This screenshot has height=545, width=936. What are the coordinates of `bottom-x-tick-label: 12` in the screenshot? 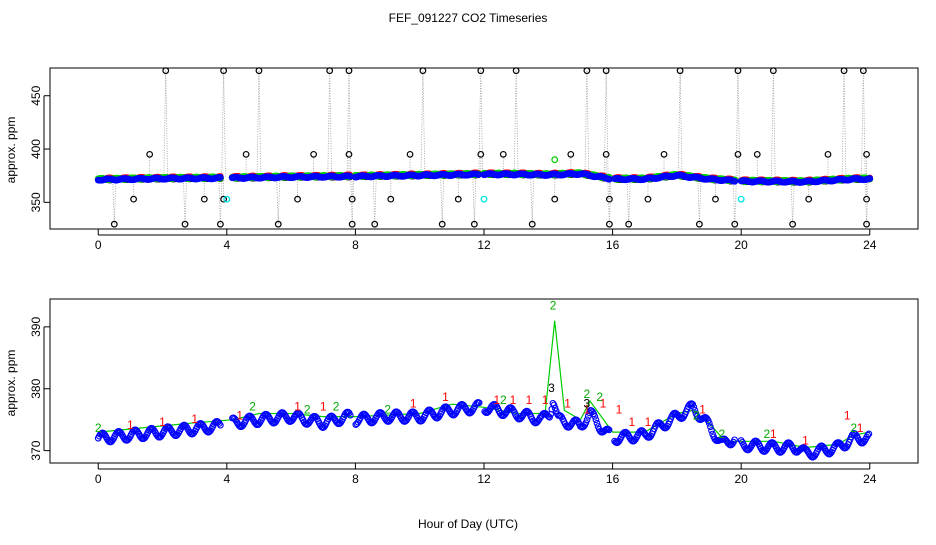 It's located at (484, 479).